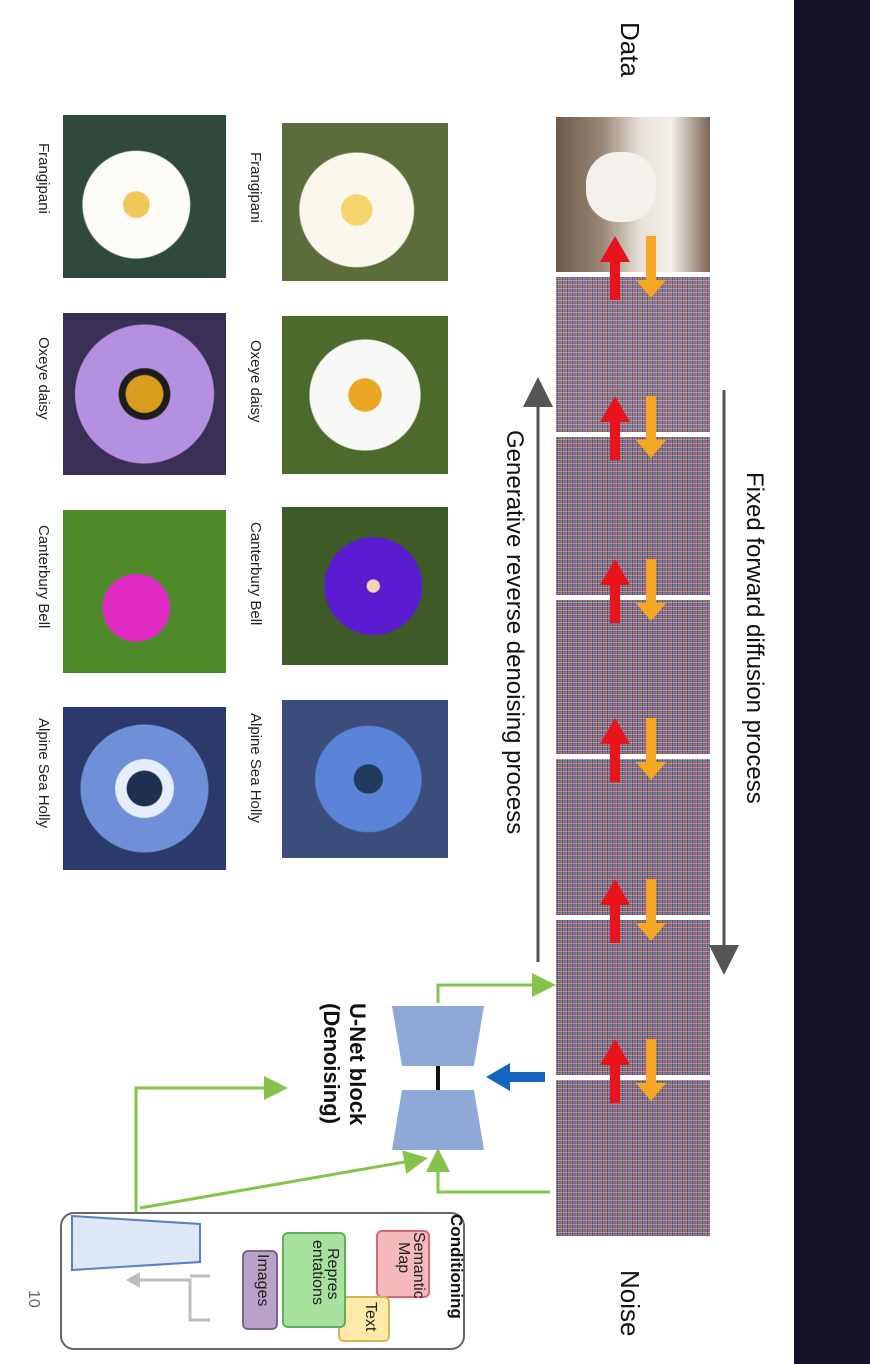  Describe the element at coordinates (260, 1290) in the screenshot. I see `images-pill` at that location.